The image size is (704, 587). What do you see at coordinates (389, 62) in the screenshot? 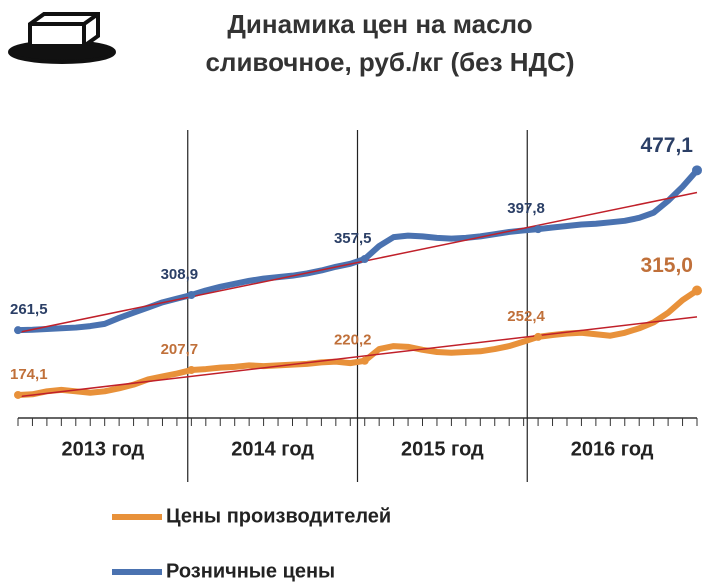
I see `chart-title: сливочное, руб./кг (без НДС)` at bounding box center [389, 62].